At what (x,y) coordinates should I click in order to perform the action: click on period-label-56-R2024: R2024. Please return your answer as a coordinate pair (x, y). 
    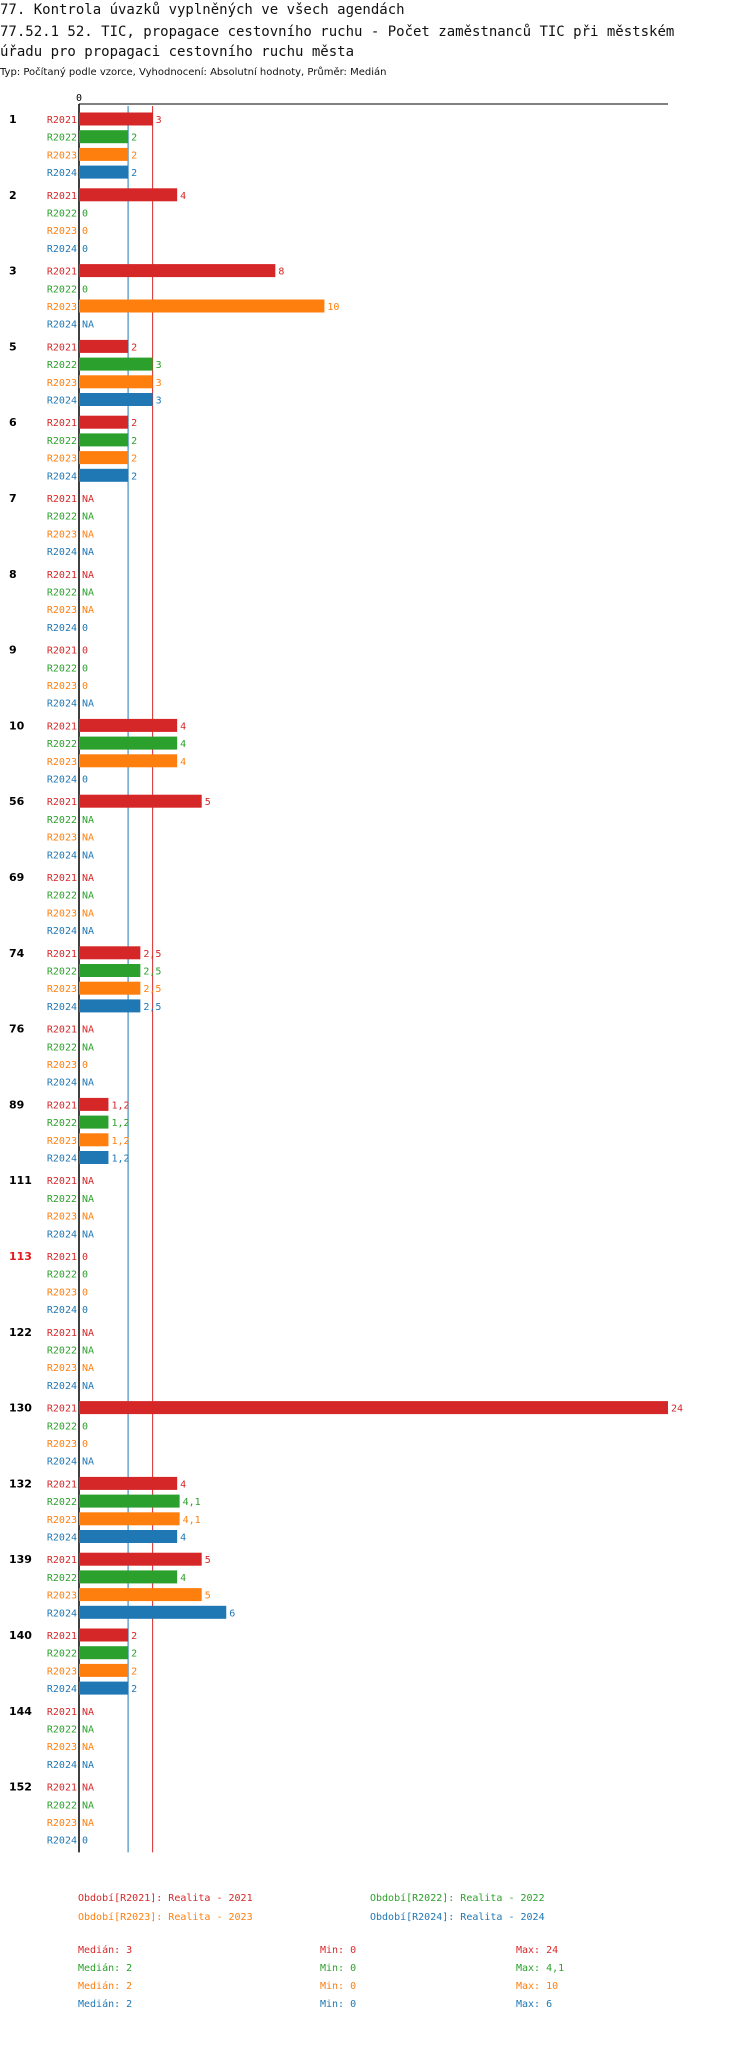
    Looking at the image, I should click on (62, 855).